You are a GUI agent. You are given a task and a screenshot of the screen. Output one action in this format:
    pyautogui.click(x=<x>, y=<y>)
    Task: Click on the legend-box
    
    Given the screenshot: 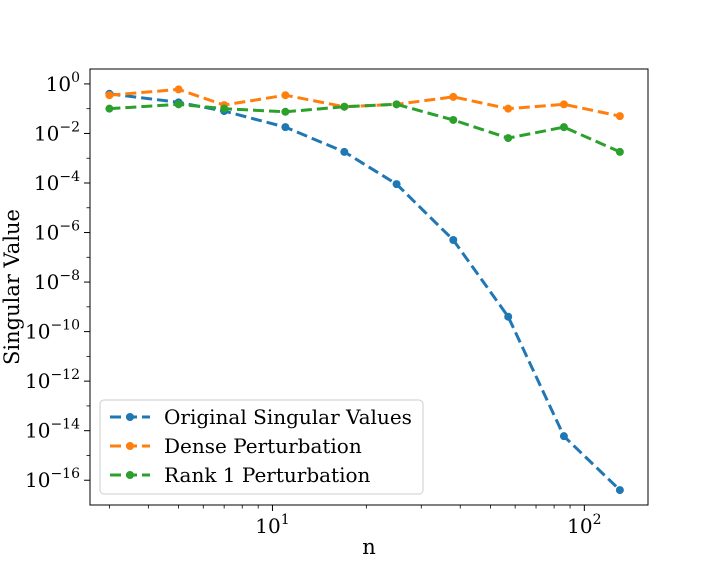 What is the action you would take?
    pyautogui.click(x=261, y=447)
    